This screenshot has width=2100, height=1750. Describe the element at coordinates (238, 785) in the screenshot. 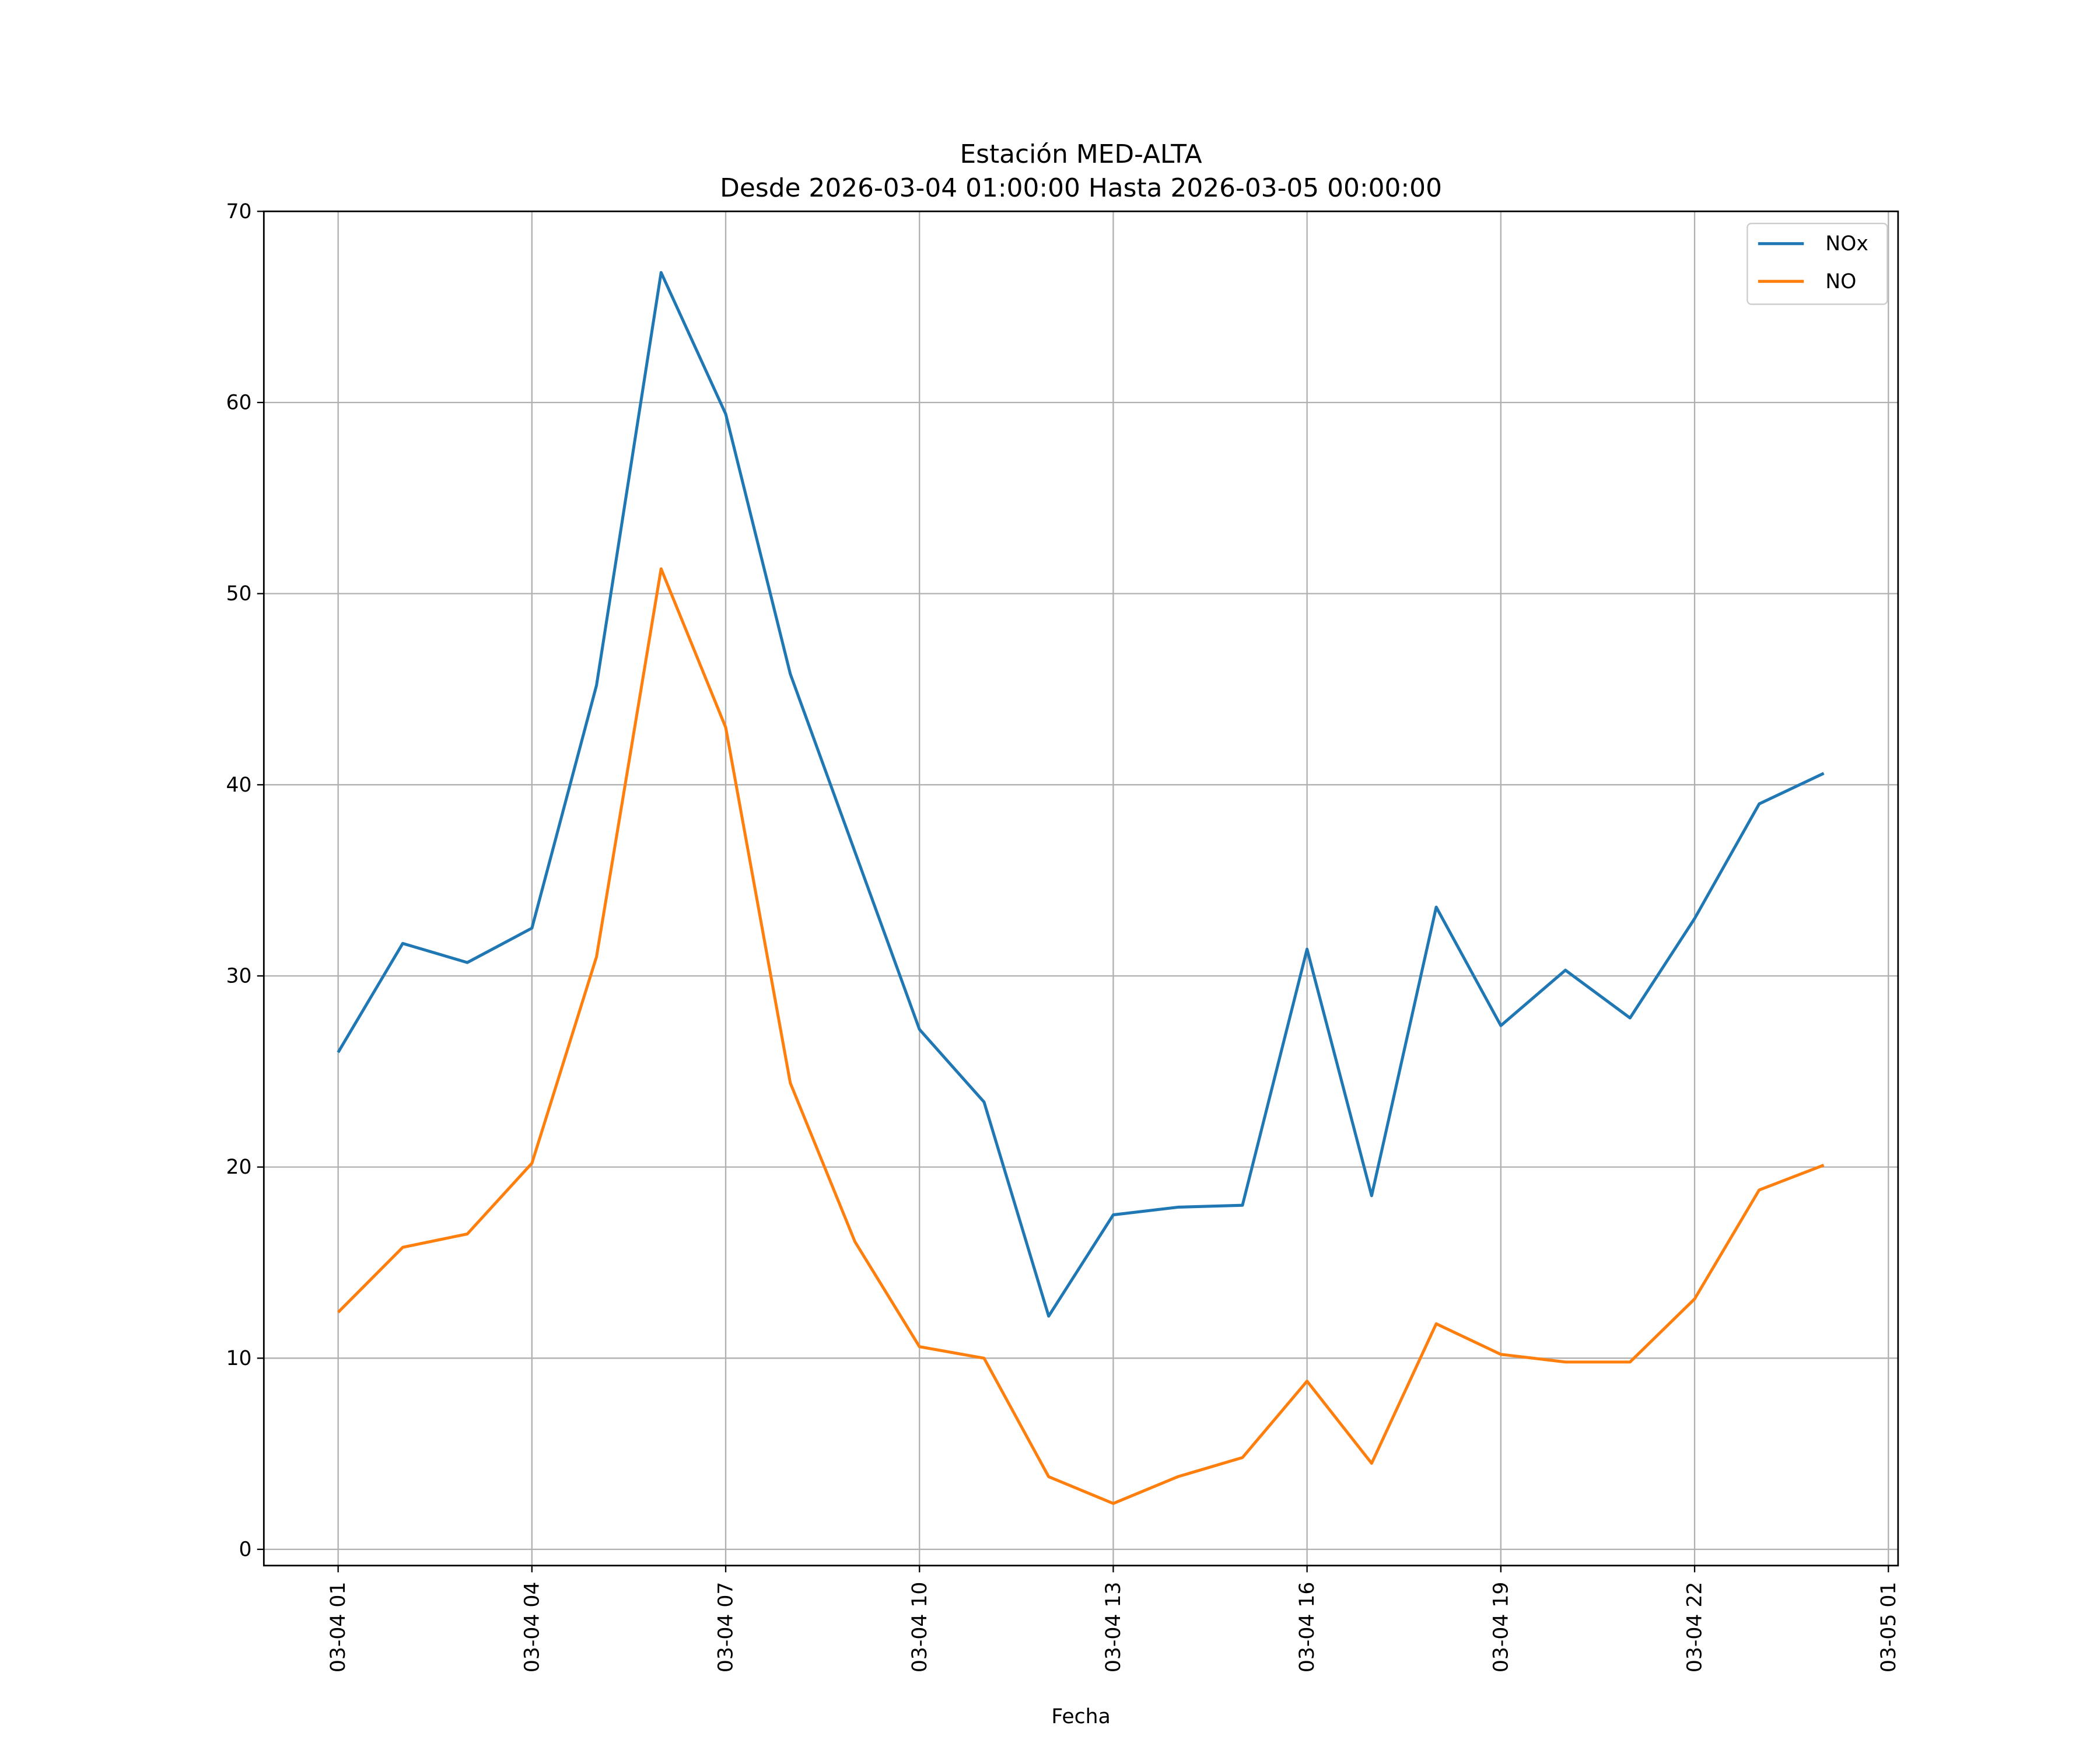

I see `y-tick-label: 40` at that location.